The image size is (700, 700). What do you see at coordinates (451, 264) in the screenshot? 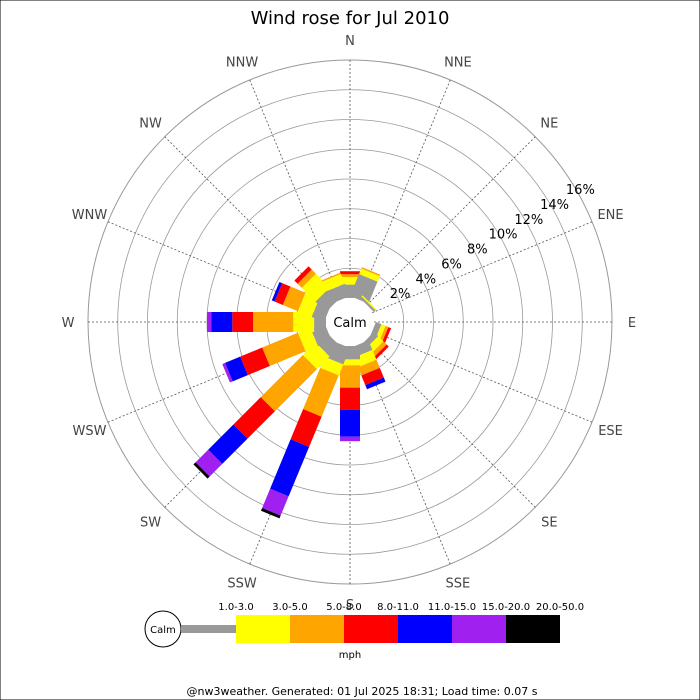
I see `radial-tick-label: 6%` at bounding box center [451, 264].